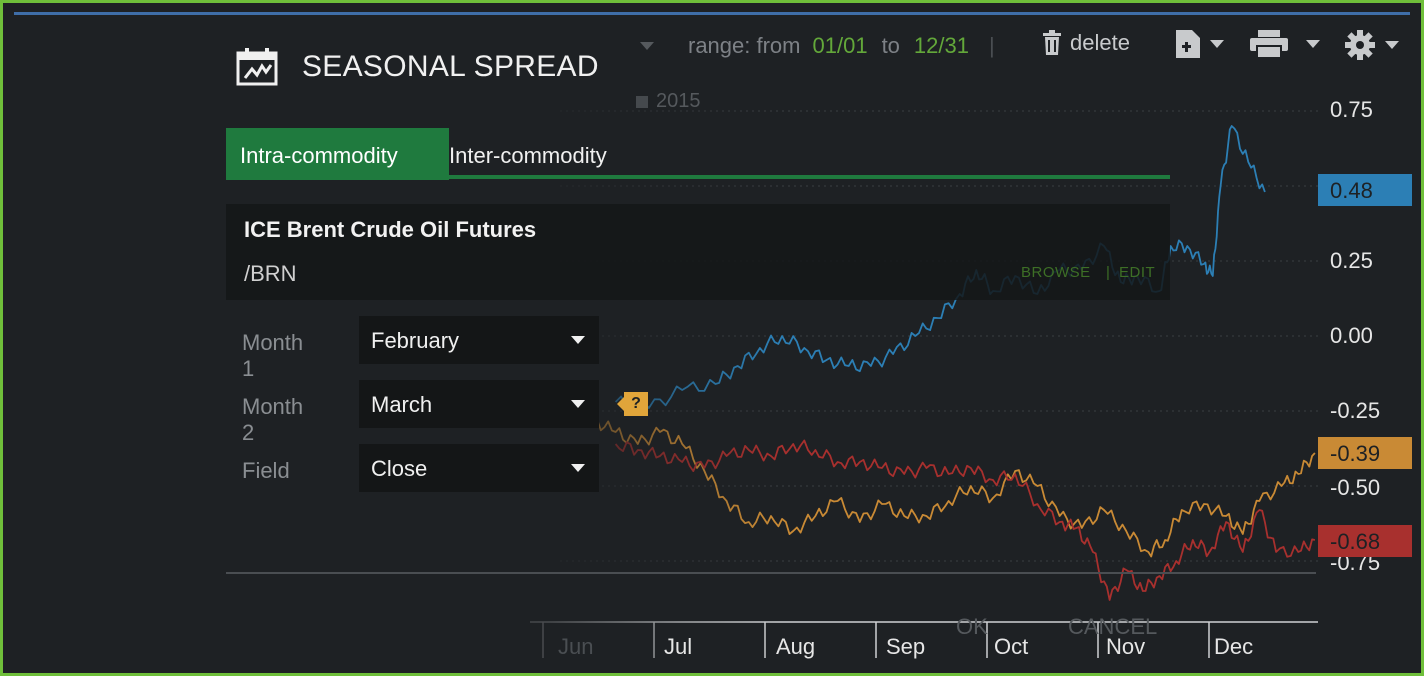 The width and height of the screenshot is (1424, 676). What do you see at coordinates (1355, 410) in the screenshot?
I see `y-tick-label: -0.25` at bounding box center [1355, 410].